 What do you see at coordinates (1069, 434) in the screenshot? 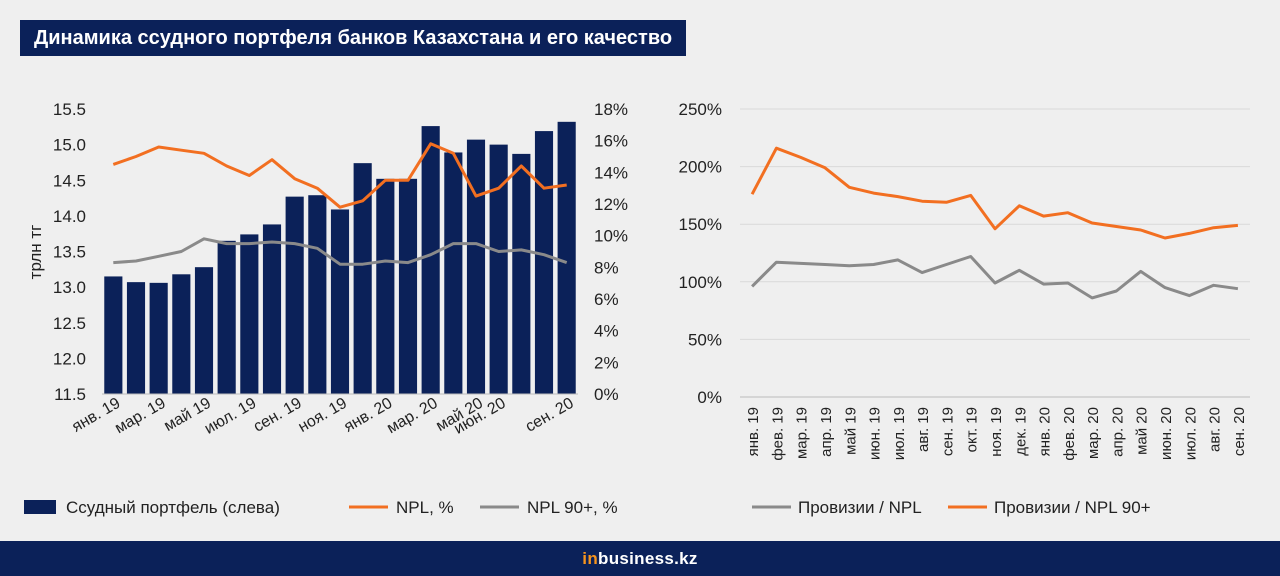
I see `x-tick-label: фев. 20` at bounding box center [1069, 434].